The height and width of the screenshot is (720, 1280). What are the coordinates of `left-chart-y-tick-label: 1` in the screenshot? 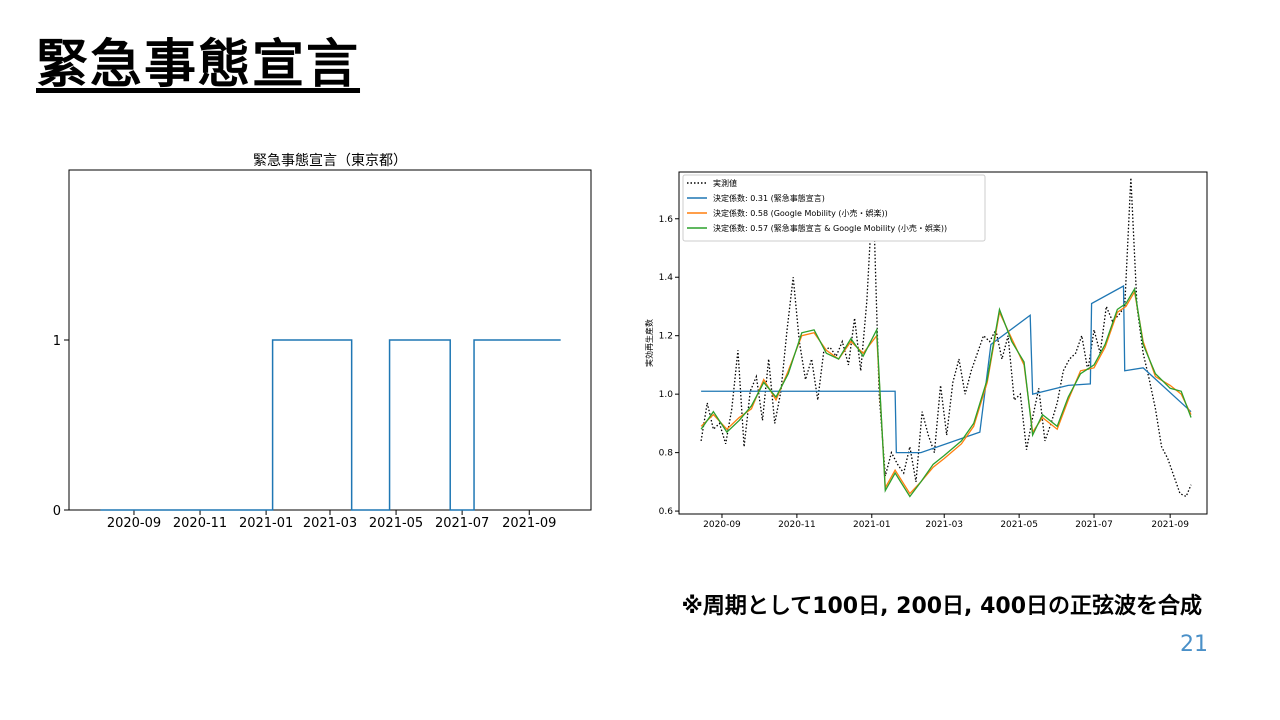 It's located at (57, 341).